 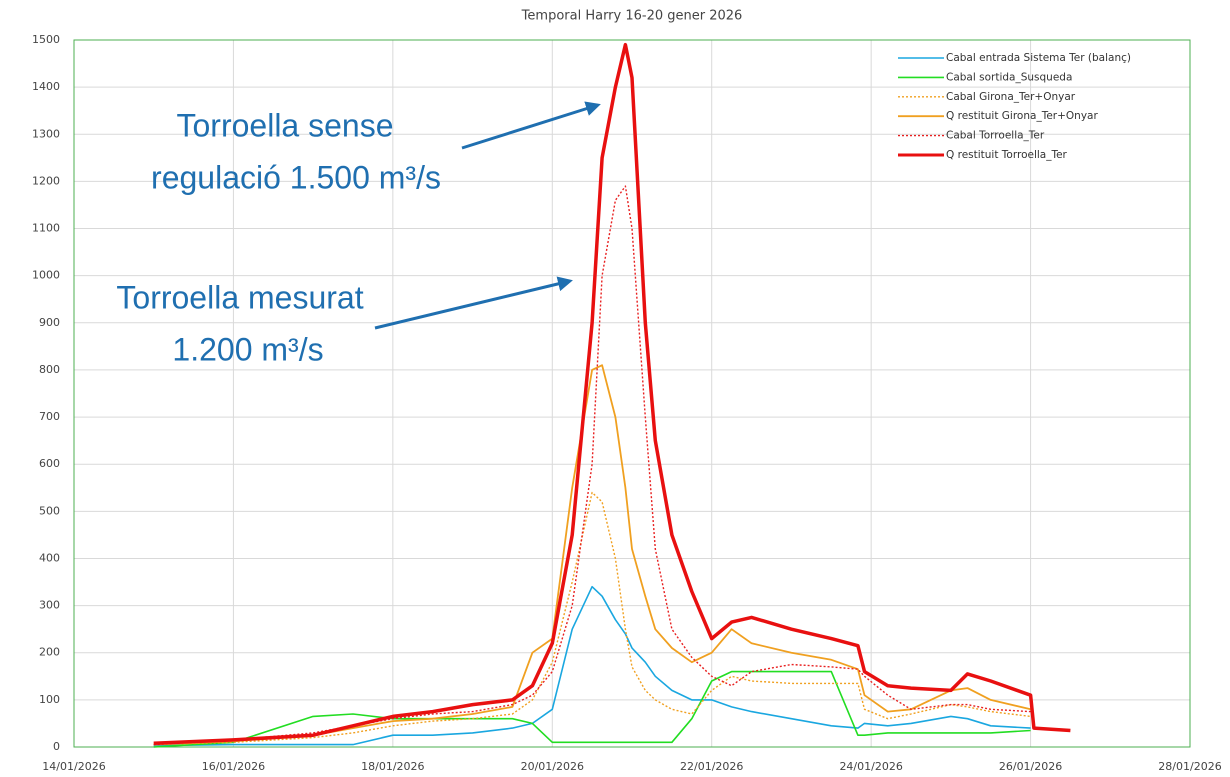 What do you see at coordinates (552, 766) in the screenshot?
I see `x-tick-label: 20/01/2026` at bounding box center [552, 766].